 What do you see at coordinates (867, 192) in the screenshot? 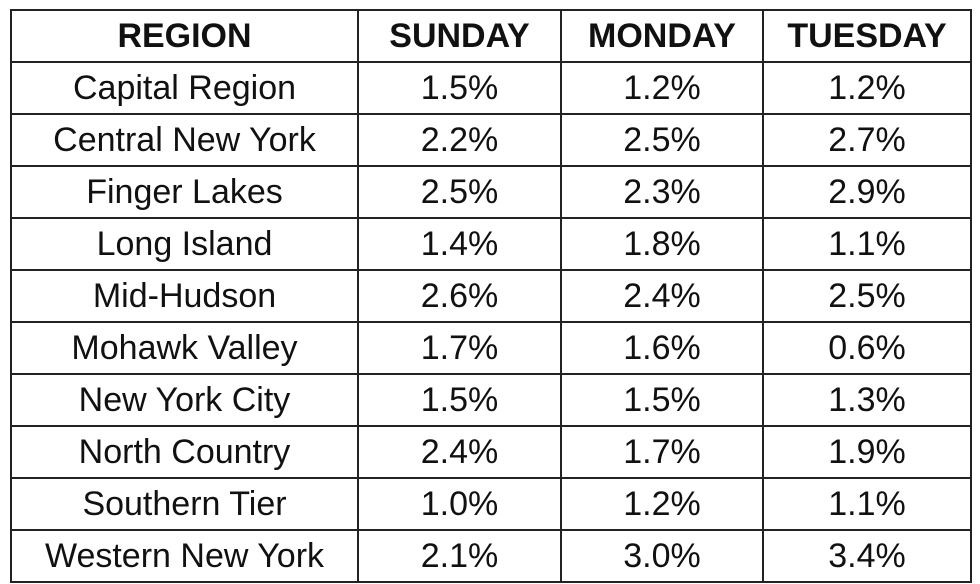
I see `tuesday-cell: 2.9%` at bounding box center [867, 192].